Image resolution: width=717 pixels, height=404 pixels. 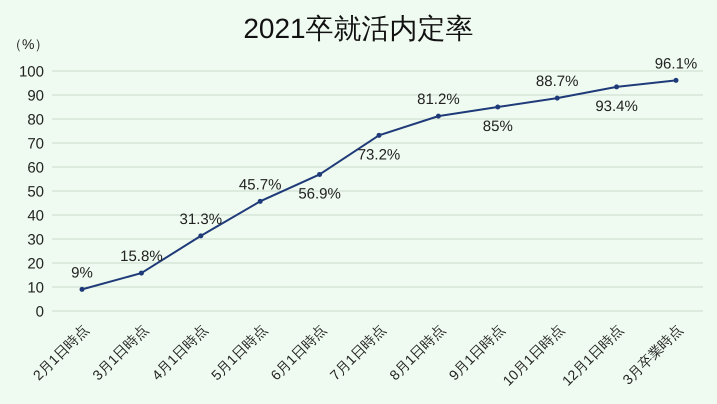 I want to click on data-label: 93.4%, so click(x=616, y=106).